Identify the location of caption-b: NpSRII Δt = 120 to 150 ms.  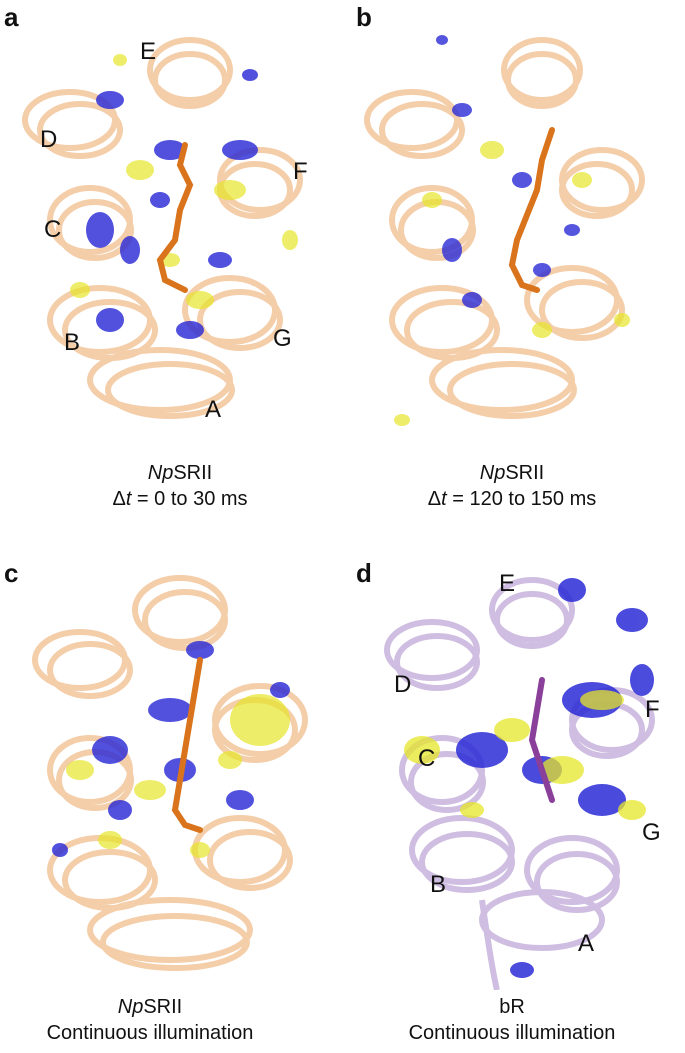
(512, 486).